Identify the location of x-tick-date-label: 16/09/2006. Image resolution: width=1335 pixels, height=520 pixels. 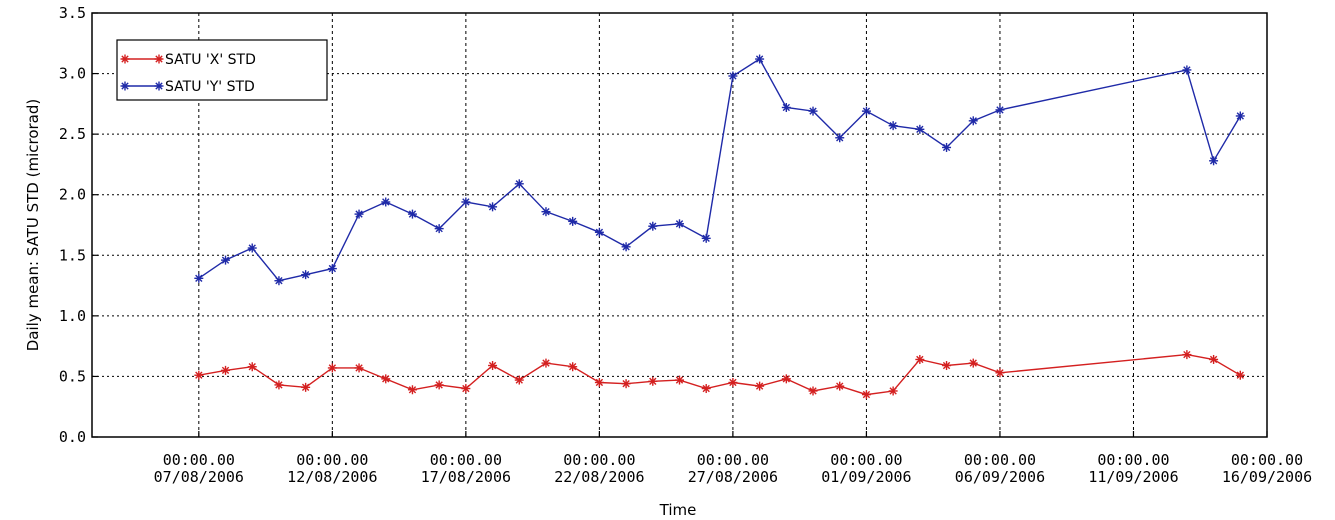
(1267, 477).